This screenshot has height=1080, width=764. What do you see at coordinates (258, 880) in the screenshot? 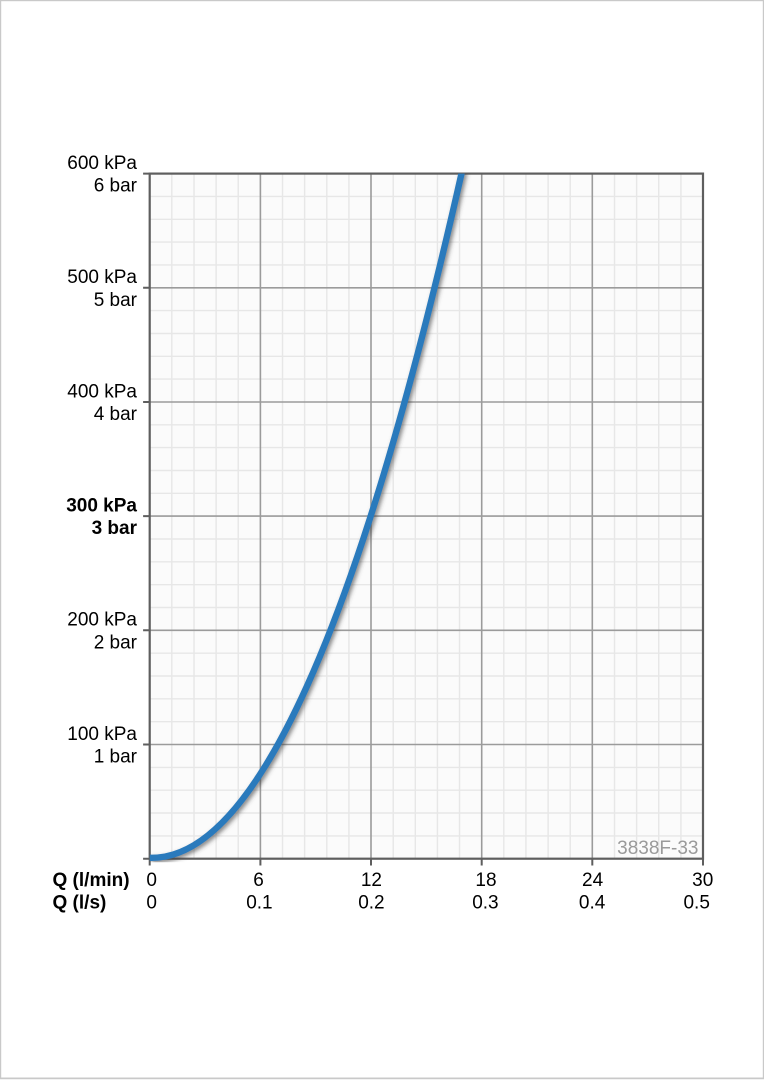
I see `svg-text: 6` at bounding box center [258, 880].